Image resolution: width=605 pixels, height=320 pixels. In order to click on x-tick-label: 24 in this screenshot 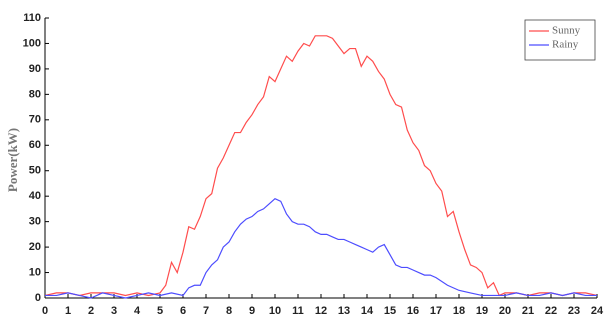, I will do `click(597, 311)`.